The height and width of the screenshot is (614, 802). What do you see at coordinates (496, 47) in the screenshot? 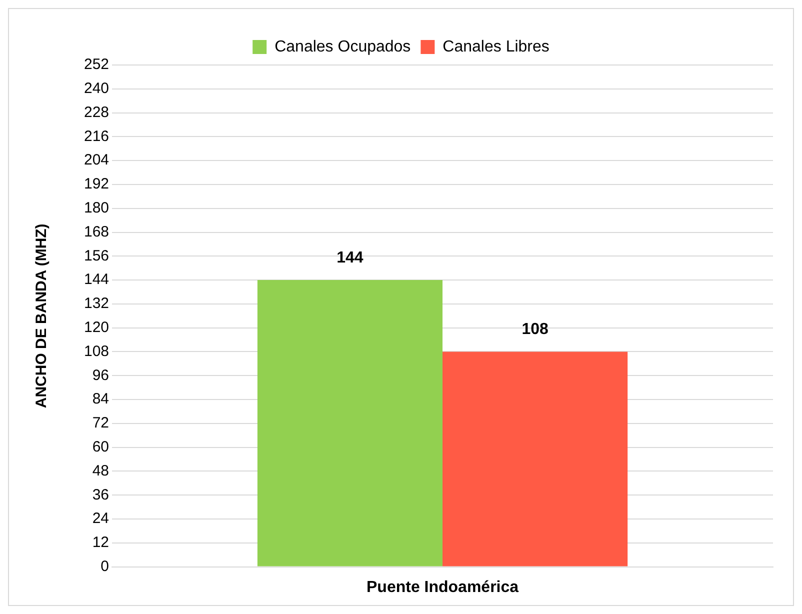
I see `legend-label: Canales Libres` at bounding box center [496, 47].